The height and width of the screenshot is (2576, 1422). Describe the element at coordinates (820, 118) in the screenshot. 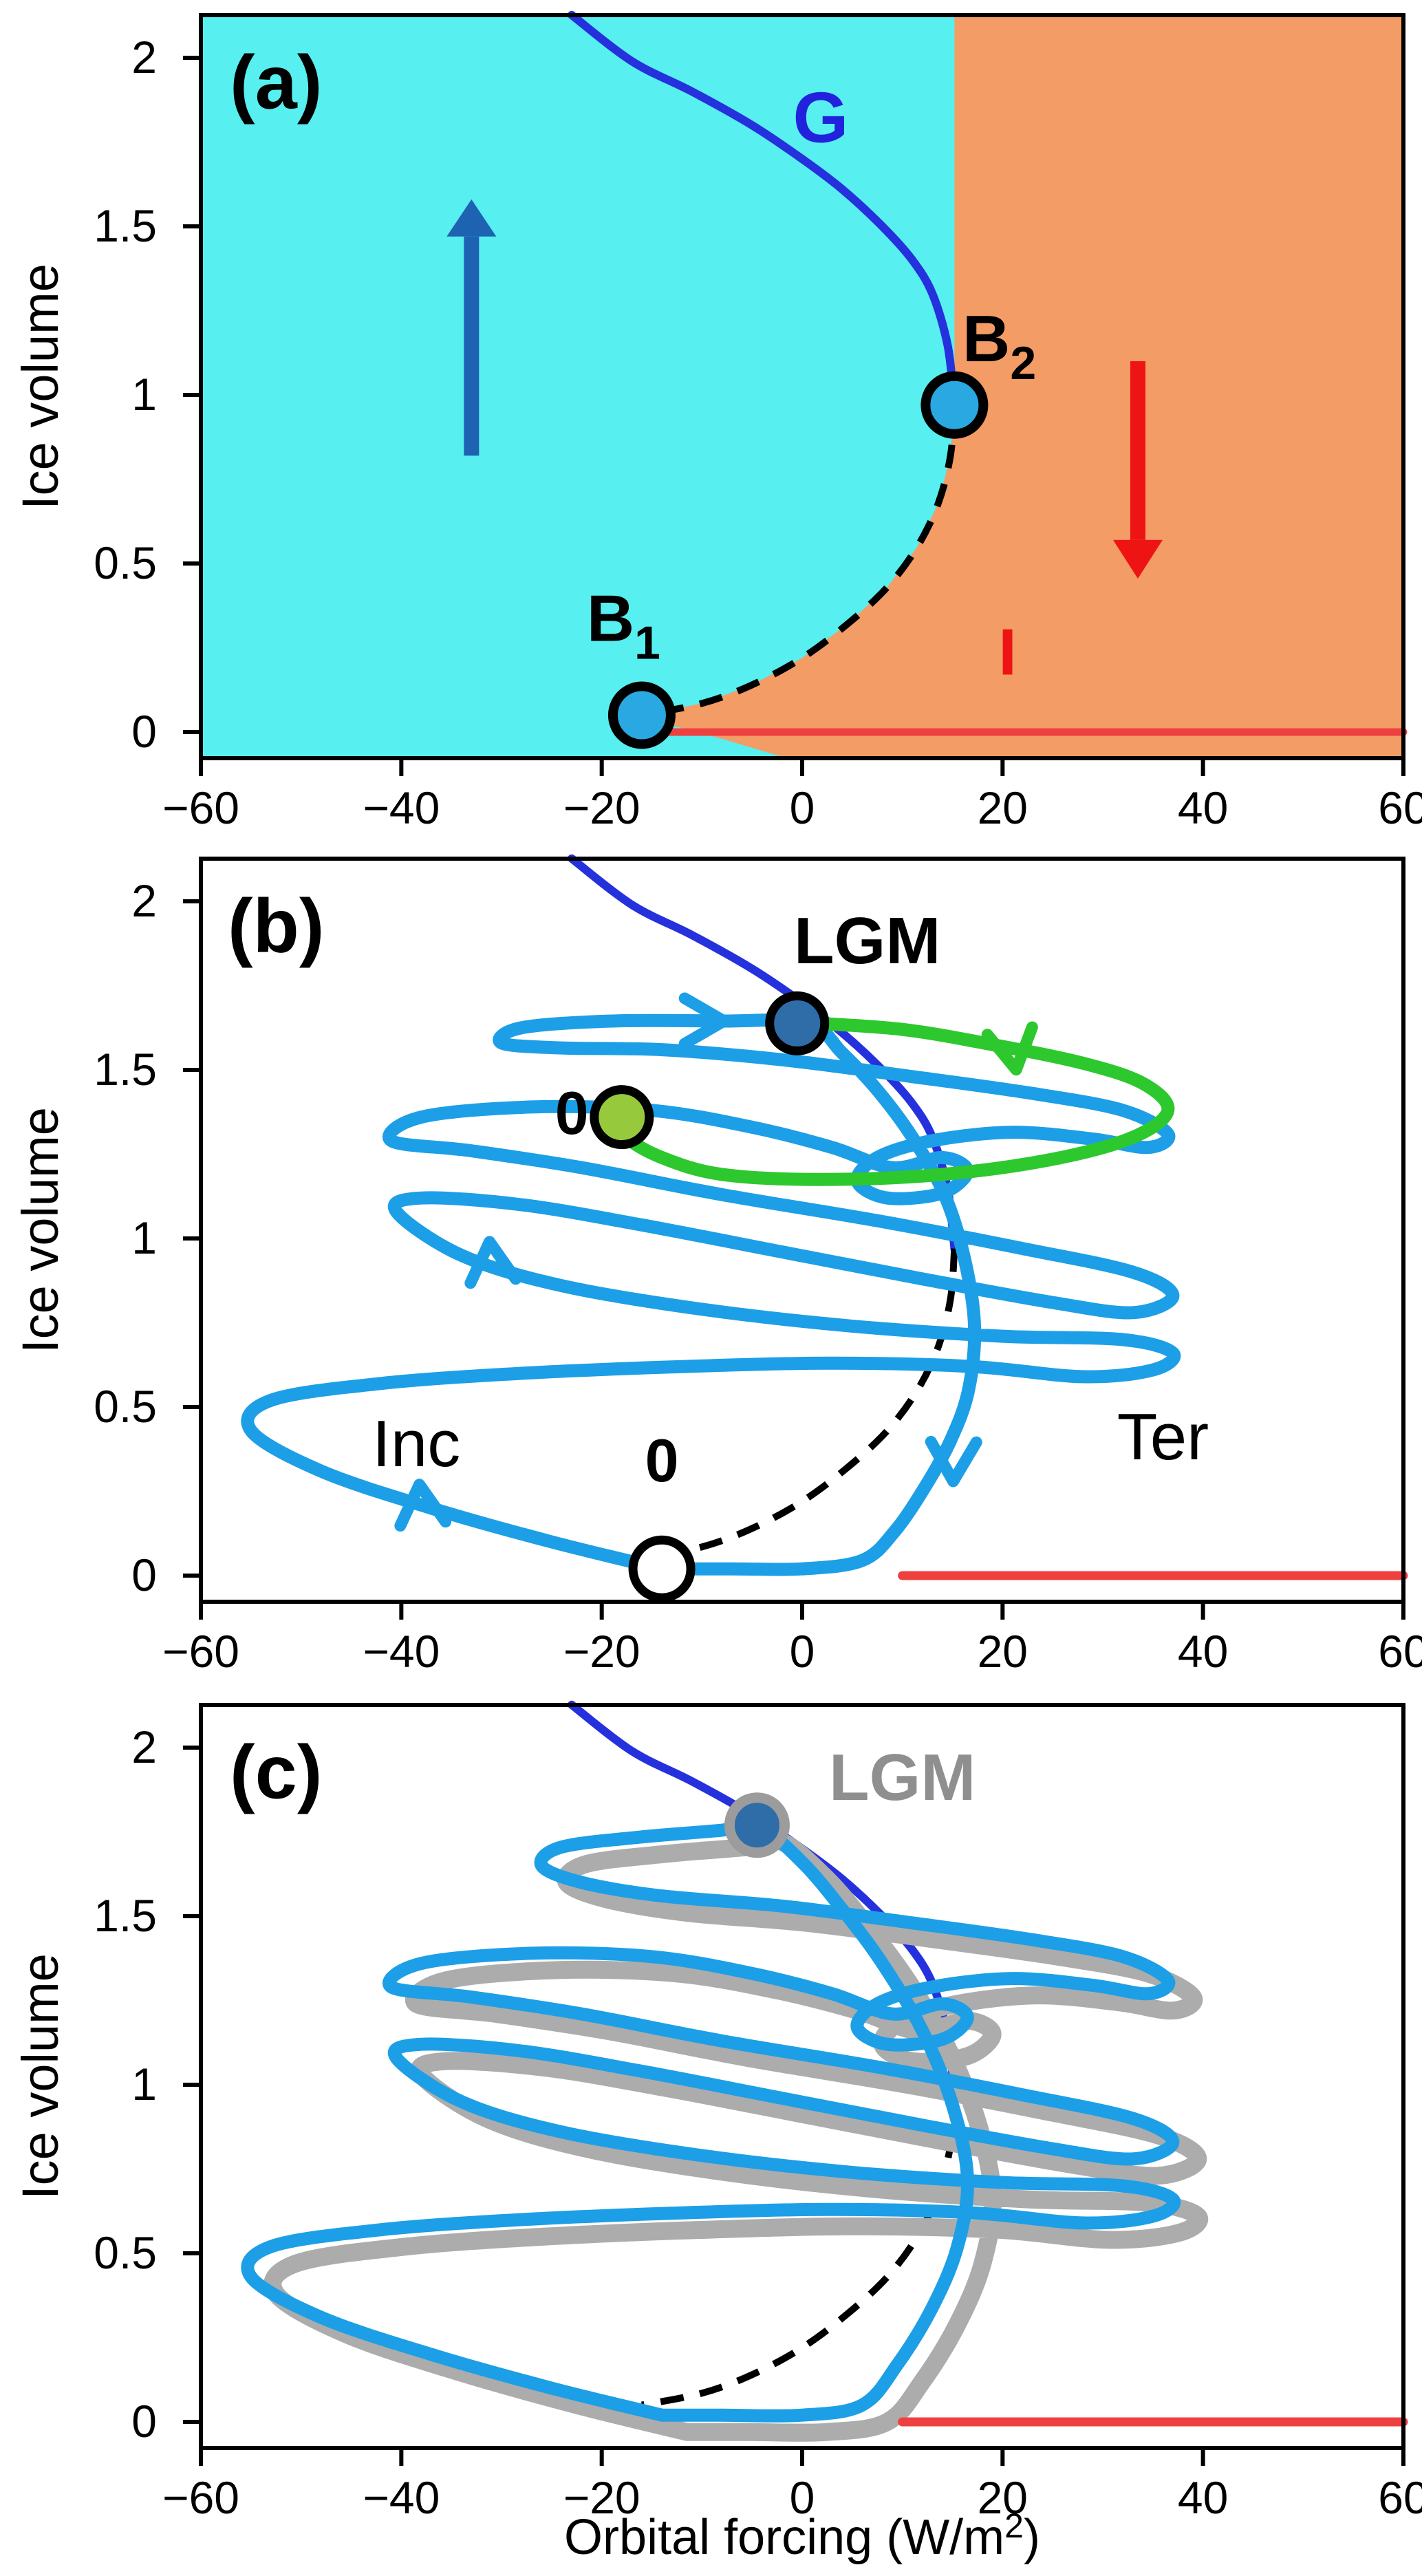

I see `label-G: G` at that location.